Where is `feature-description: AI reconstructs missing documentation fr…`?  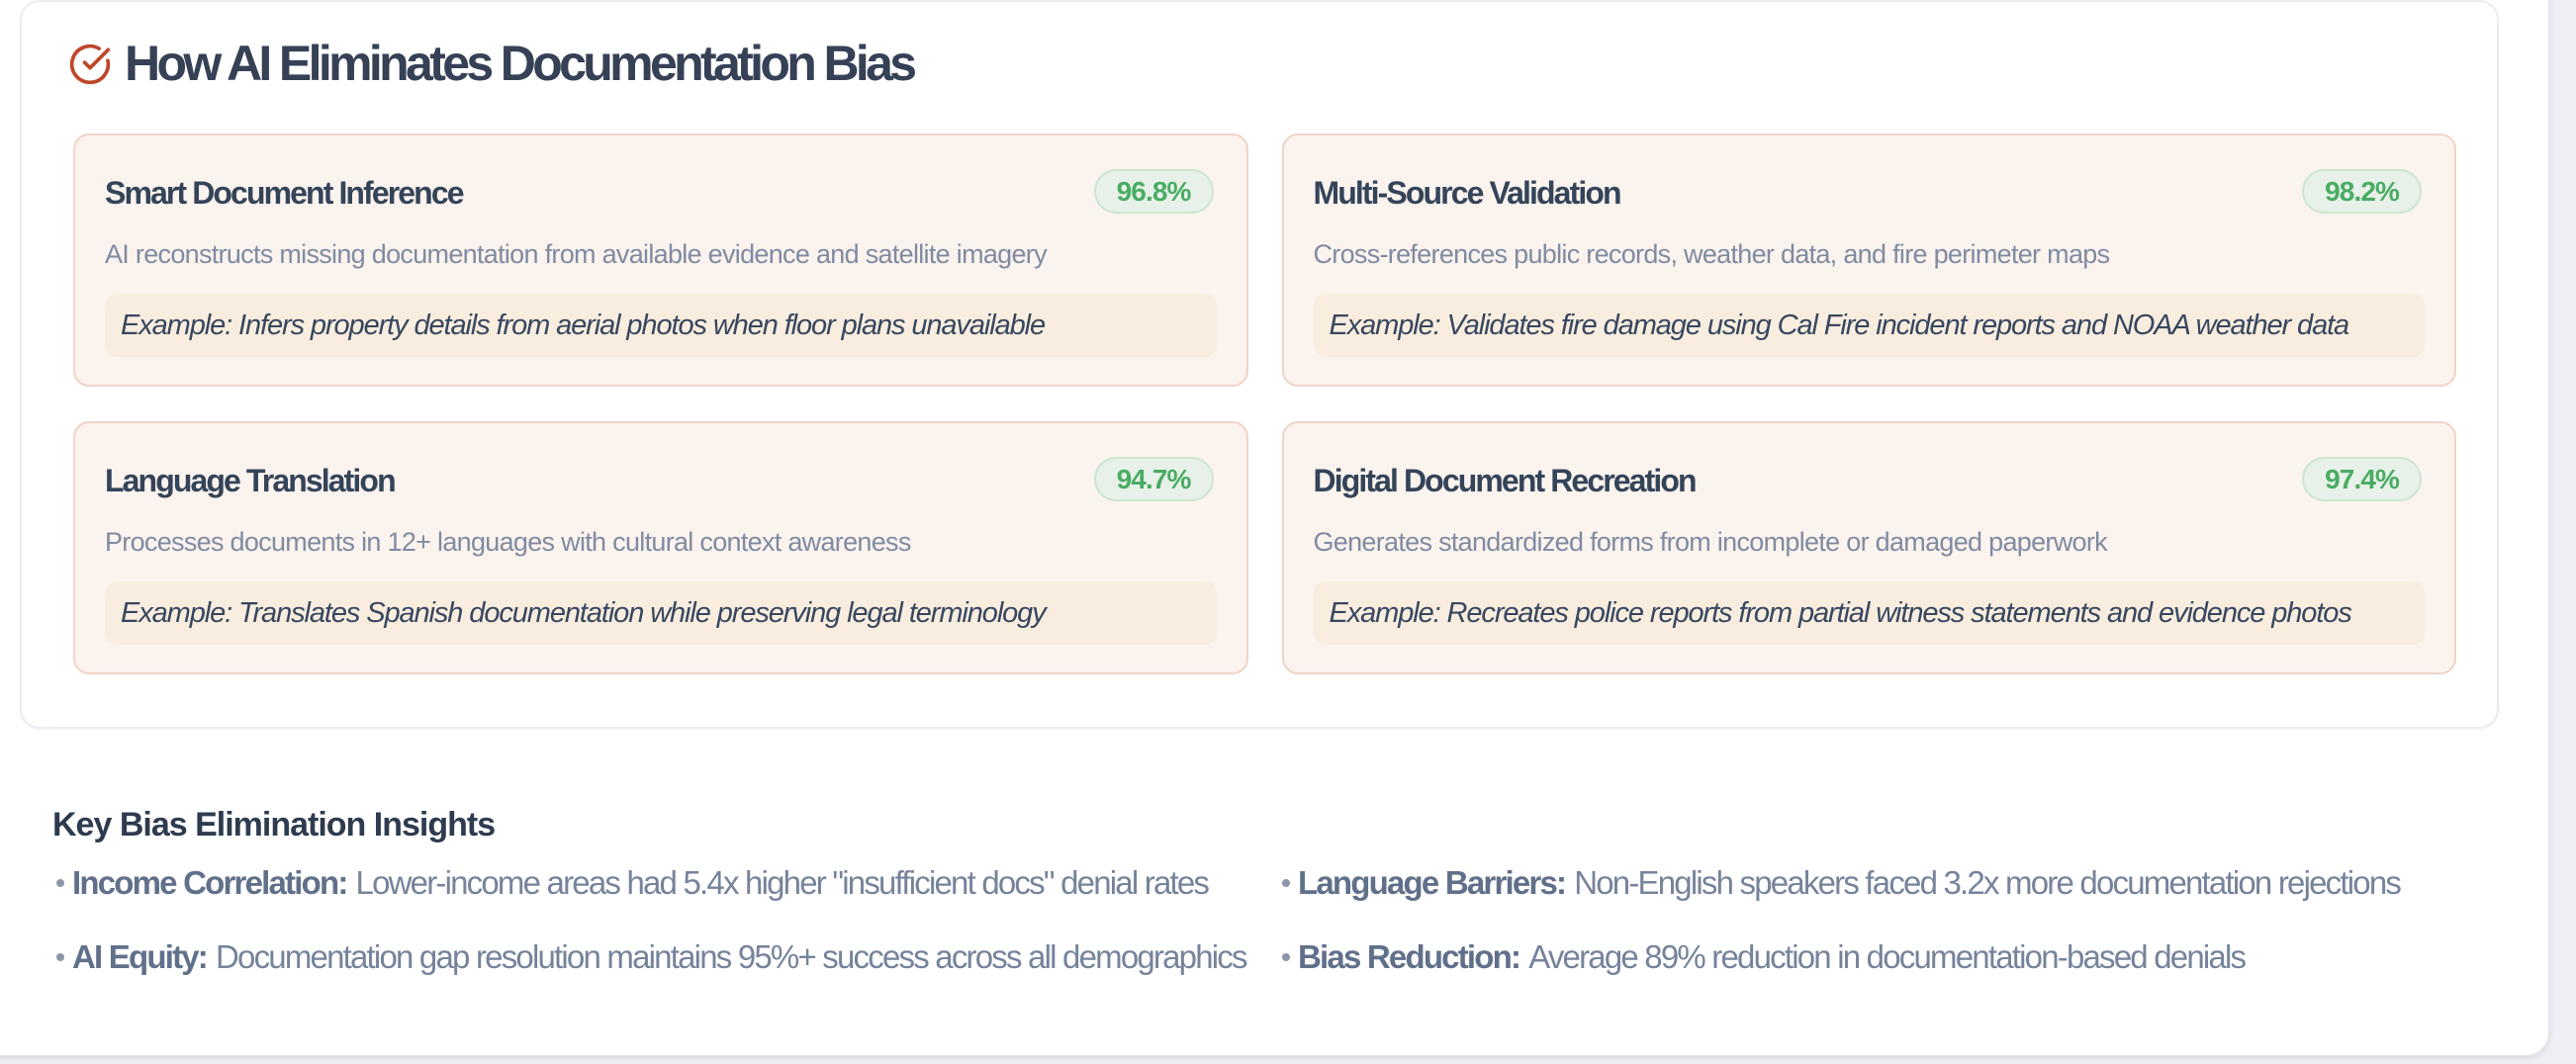 feature-description: AI reconstructs missing documentation fr… is located at coordinates (576, 254).